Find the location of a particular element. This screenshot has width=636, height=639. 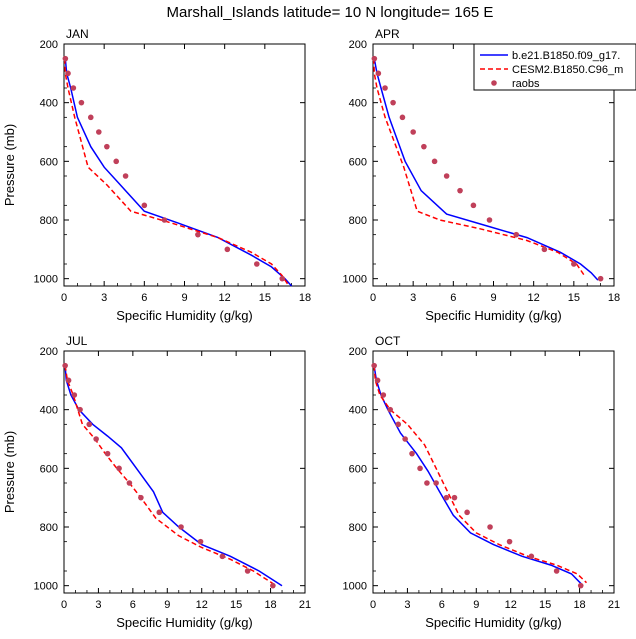

legend-box is located at coordinates (554, 67).